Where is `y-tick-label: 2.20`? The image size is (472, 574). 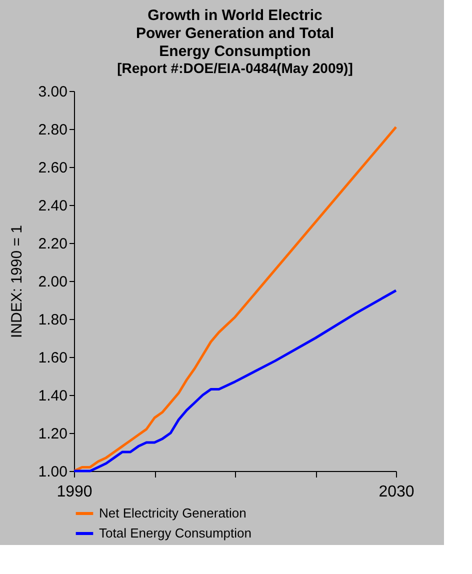 y-tick-label: 2.20 is located at coordinates (53, 244).